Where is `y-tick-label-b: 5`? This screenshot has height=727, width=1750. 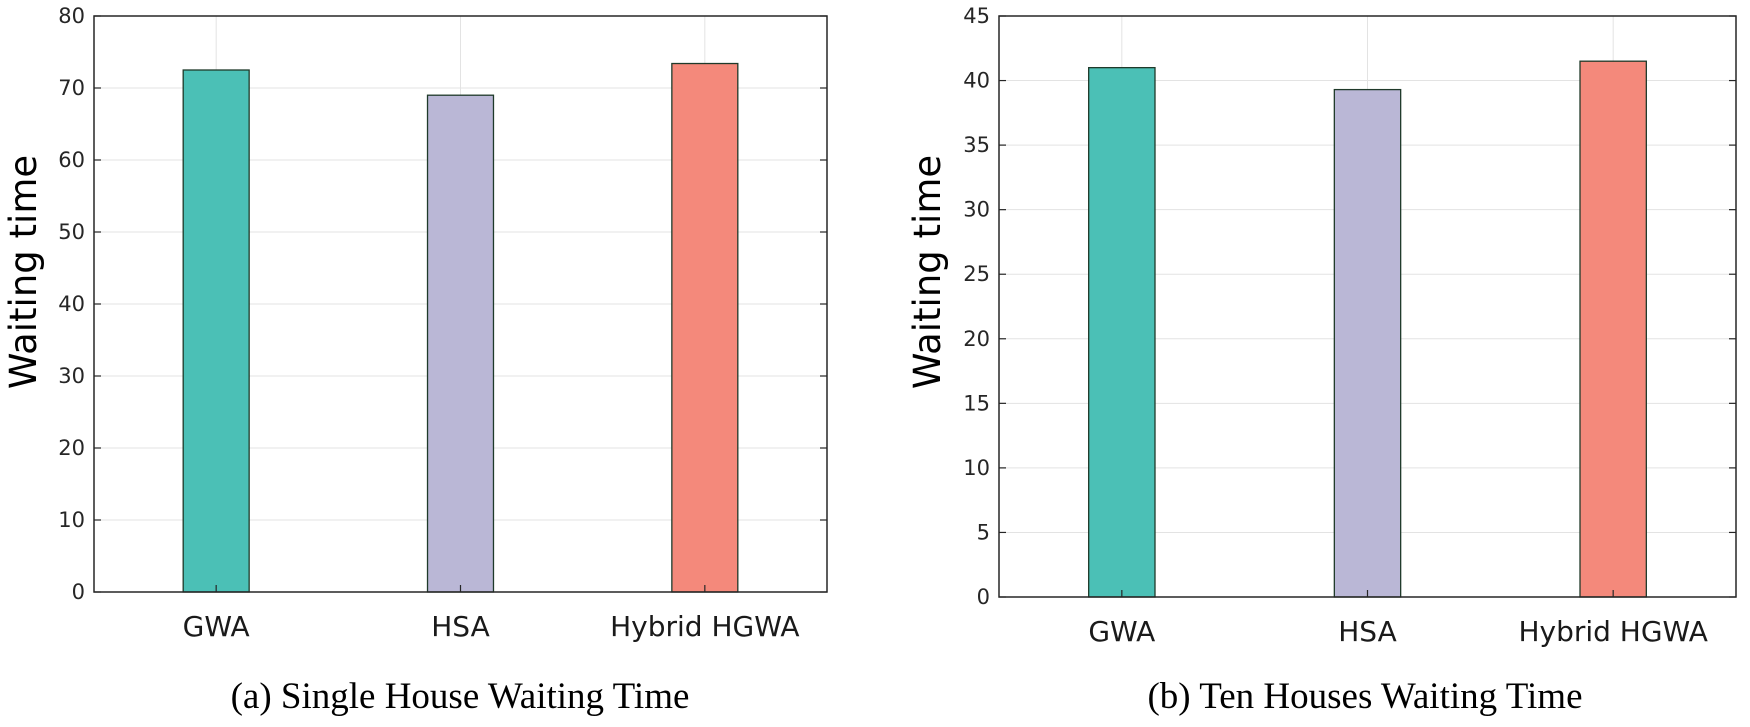
y-tick-label-b: 5 is located at coordinates (983, 532).